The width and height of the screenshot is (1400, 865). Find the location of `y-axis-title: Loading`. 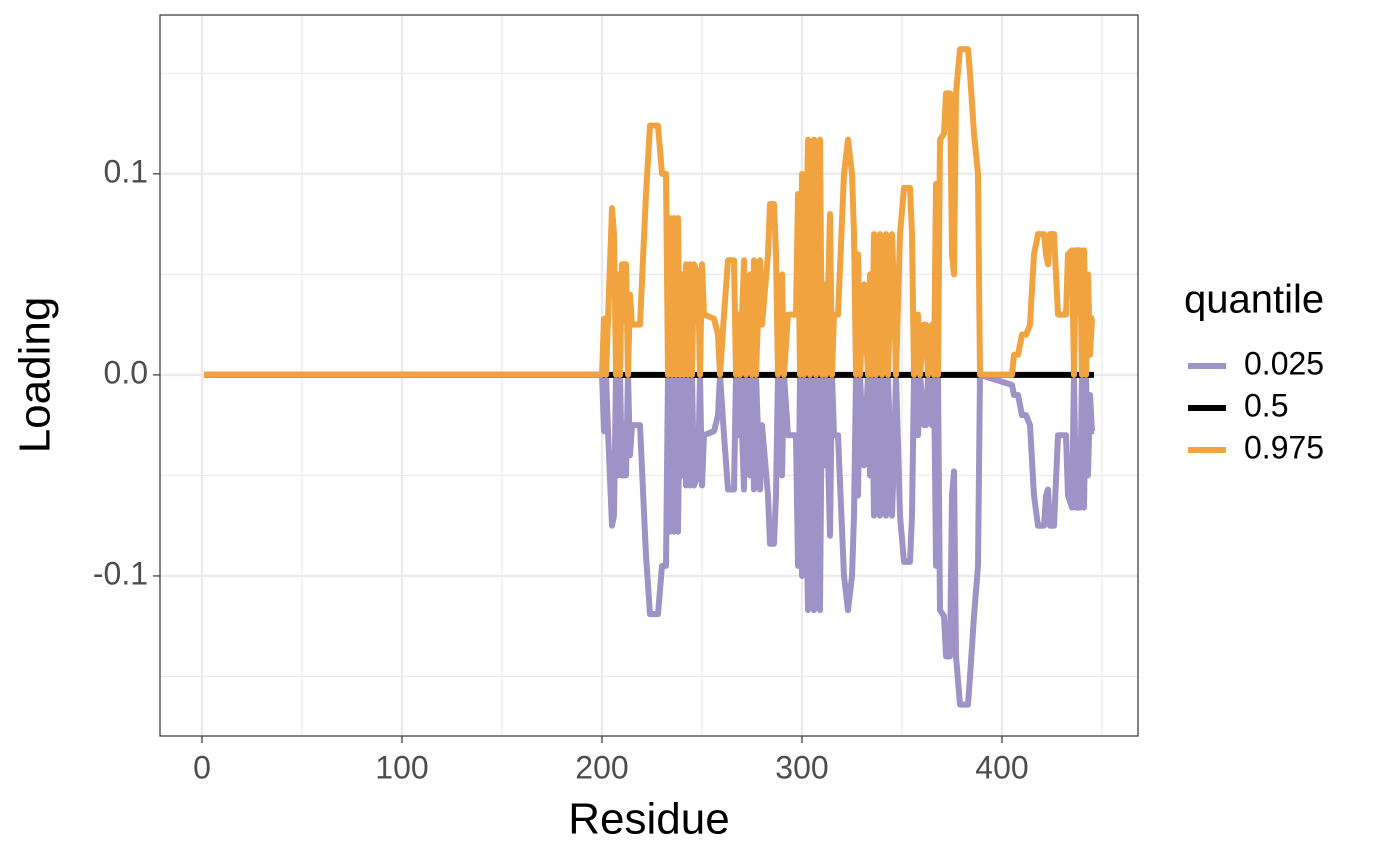

y-axis-title: Loading is located at coordinates (35, 375).